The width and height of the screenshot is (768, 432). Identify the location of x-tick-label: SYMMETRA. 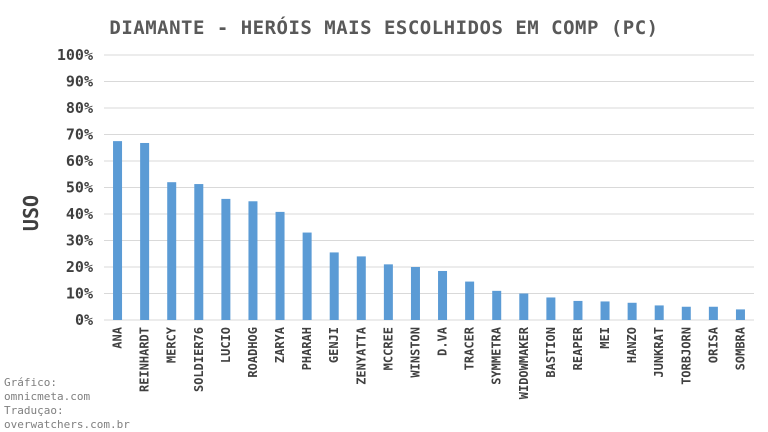
(497, 355).